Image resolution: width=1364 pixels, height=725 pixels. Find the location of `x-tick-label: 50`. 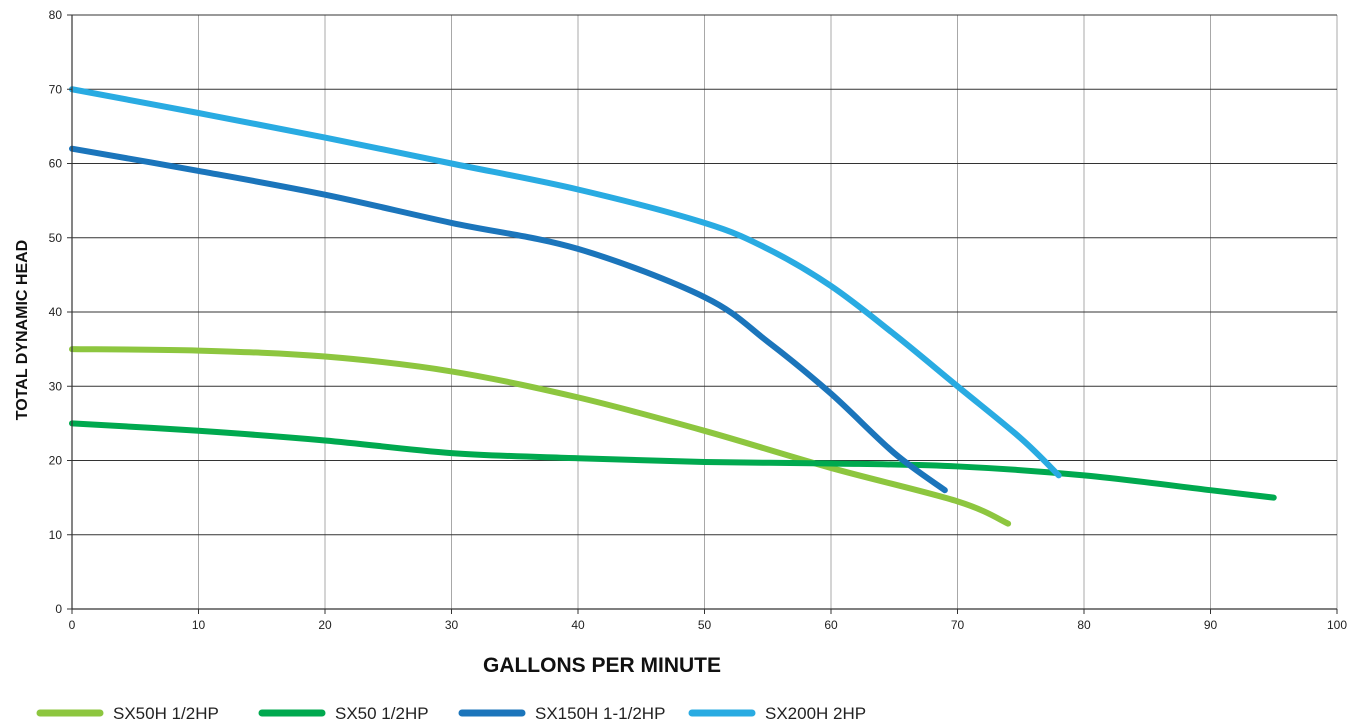

x-tick-label: 50 is located at coordinates (705, 625).